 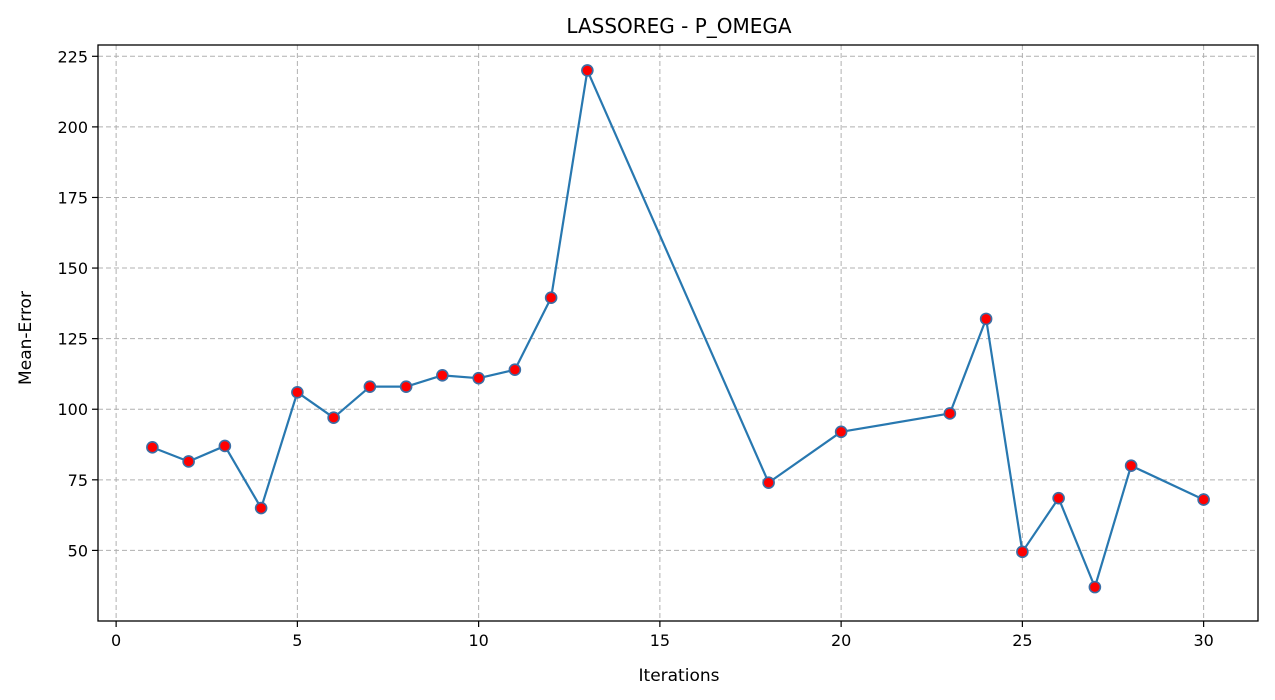 What do you see at coordinates (26, 338) in the screenshot?
I see `y-axis-label: Mean-Error` at bounding box center [26, 338].